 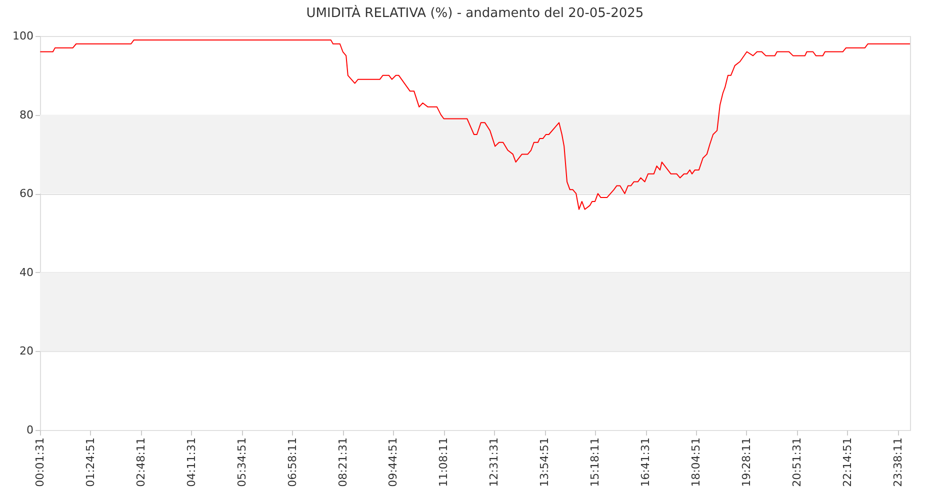 What do you see at coordinates (343, 462) in the screenshot?
I see `x-tick-label: 08:21:31` at bounding box center [343, 462].